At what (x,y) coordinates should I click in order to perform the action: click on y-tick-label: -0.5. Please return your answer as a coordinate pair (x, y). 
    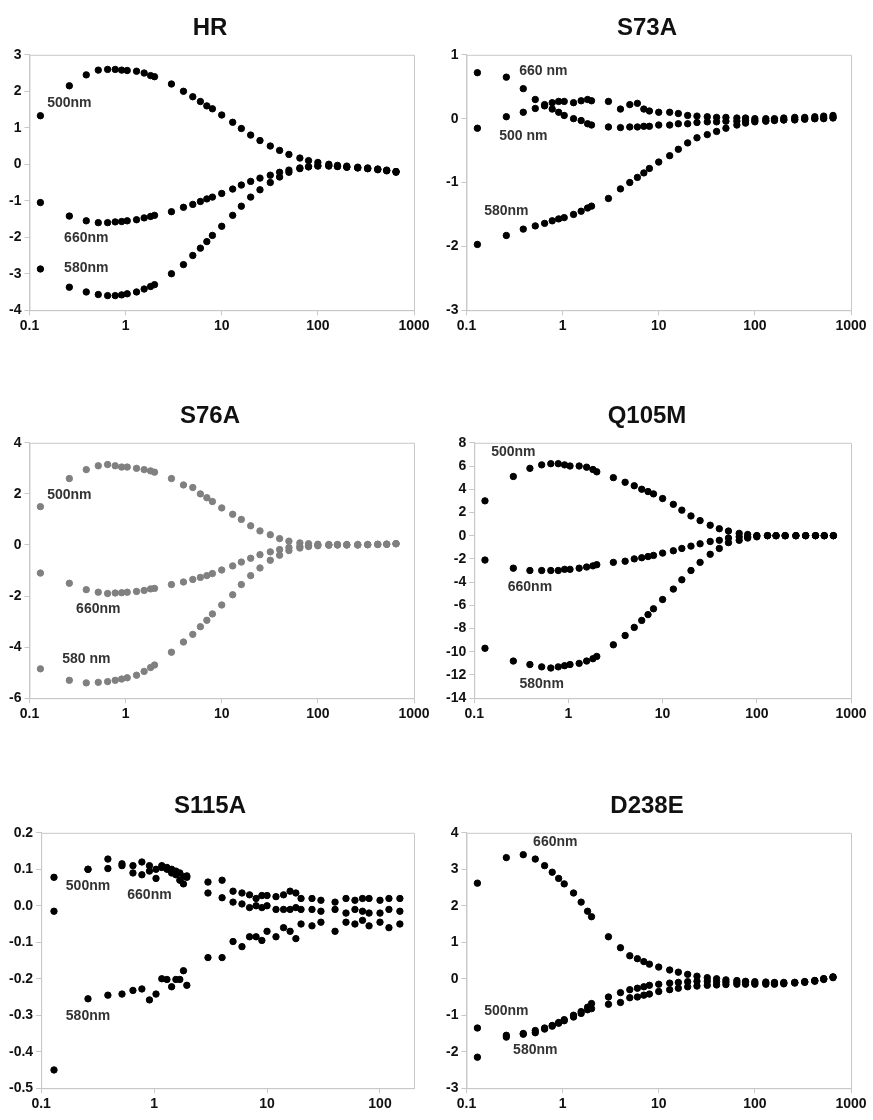
    Looking at the image, I should click on (21, 1087).